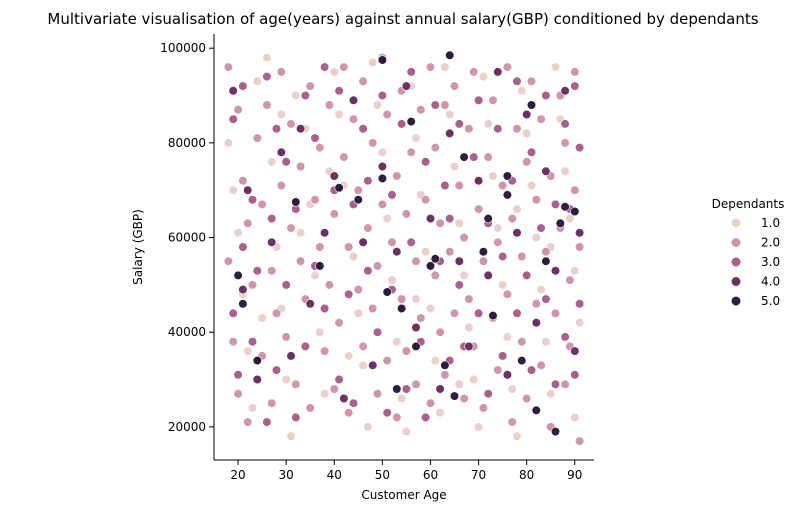 Image resolution: width=806 pixels, height=512 pixels. I want to click on y-tick-label: 100000, so click(183, 48).